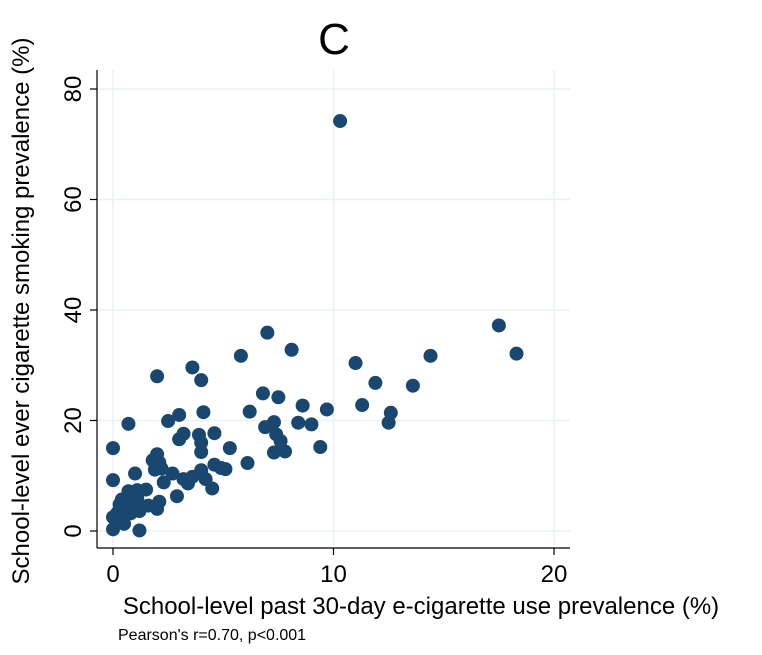 The height and width of the screenshot is (655, 762). Describe the element at coordinates (73, 530) in the screenshot. I see `y-tick-label: 0` at that location.